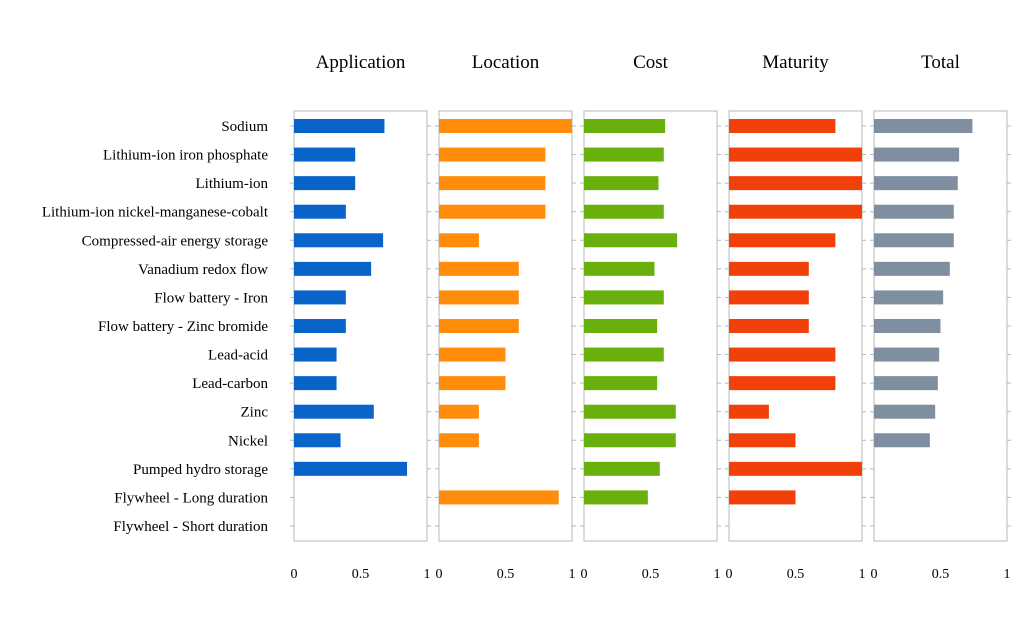 The image size is (1012, 639). Describe the element at coordinates (190, 527) in the screenshot. I see `category-label: Flywheel - Short duration` at that location.